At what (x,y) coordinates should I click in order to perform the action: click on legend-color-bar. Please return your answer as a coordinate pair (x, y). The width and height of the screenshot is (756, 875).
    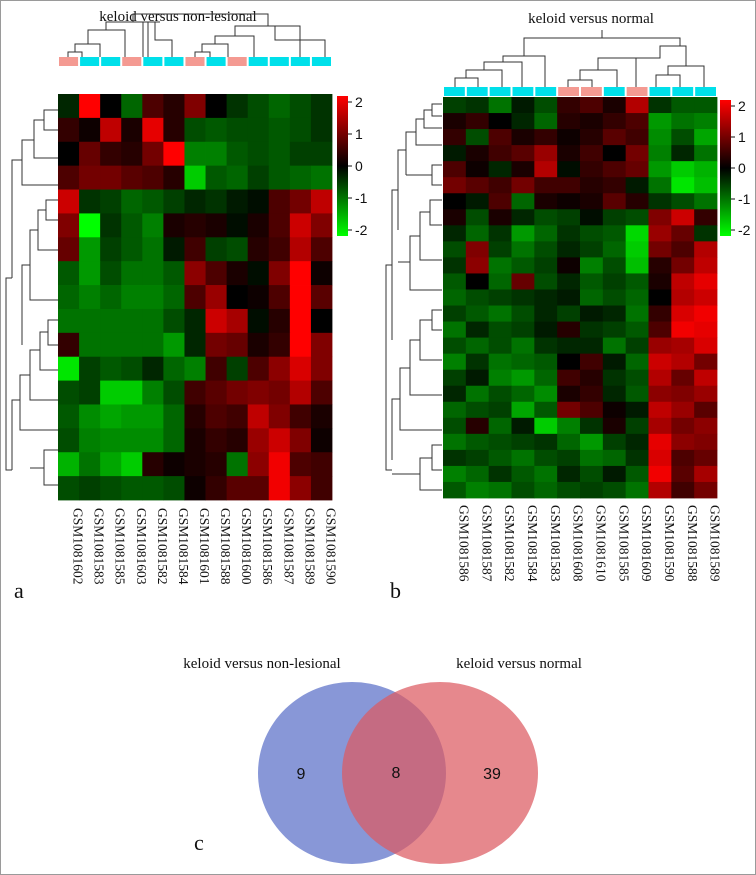
    Looking at the image, I should click on (342, 166).